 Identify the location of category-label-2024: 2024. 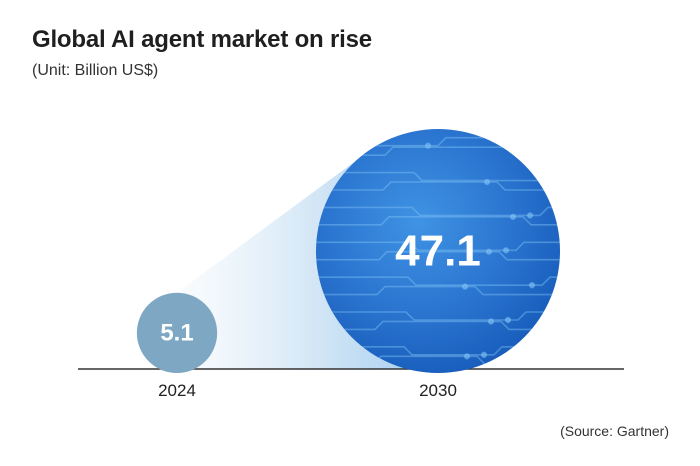
(177, 390).